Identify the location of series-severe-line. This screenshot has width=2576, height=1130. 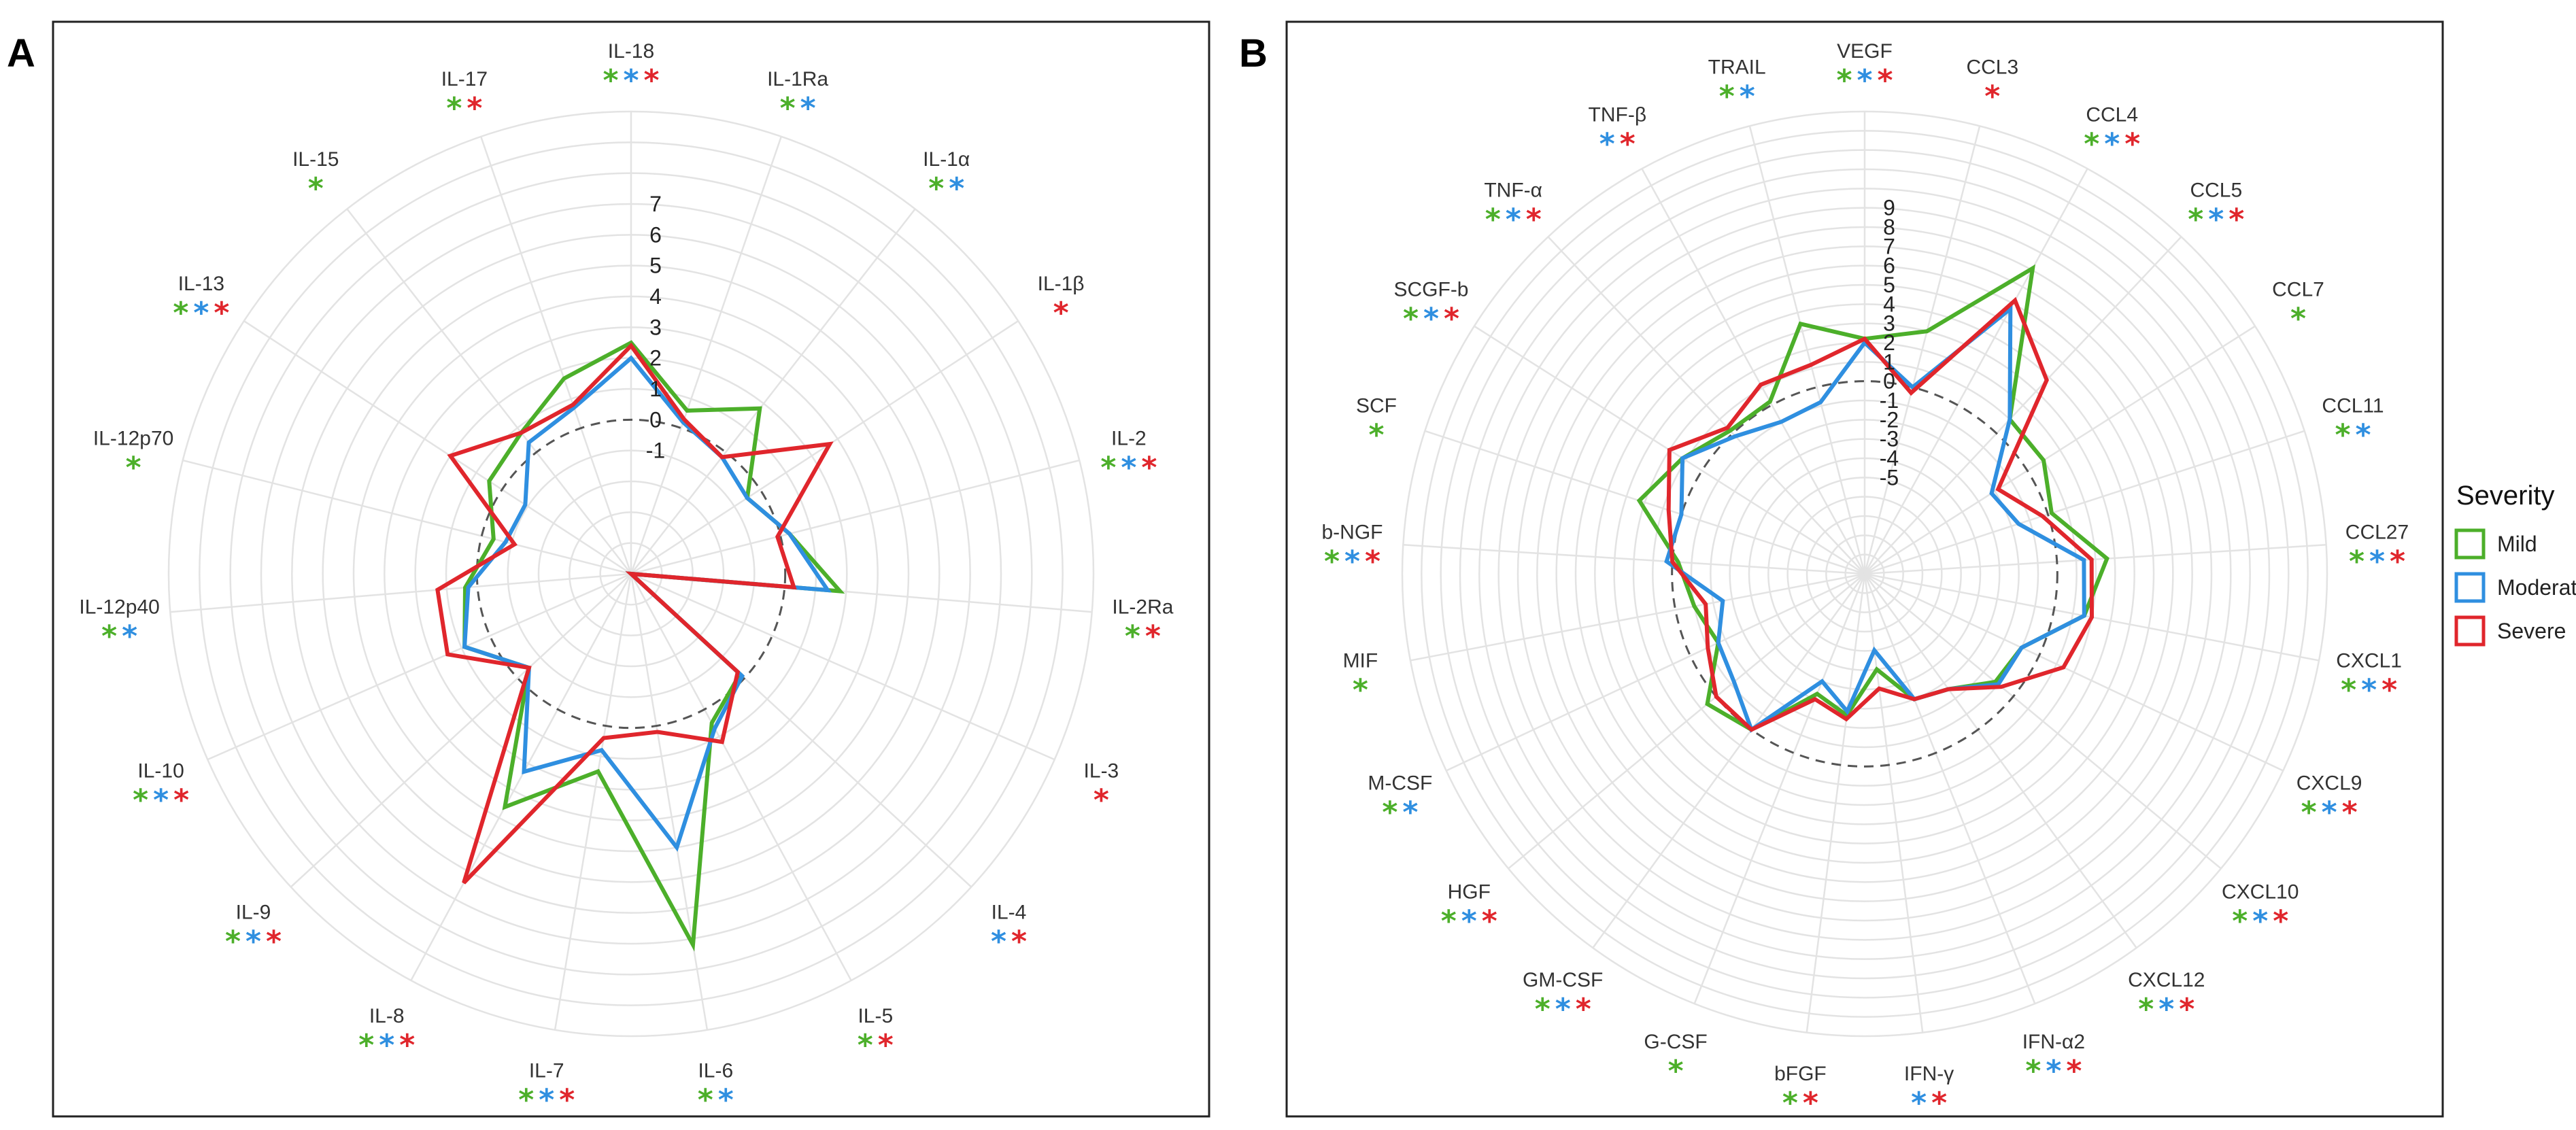
(634, 613).